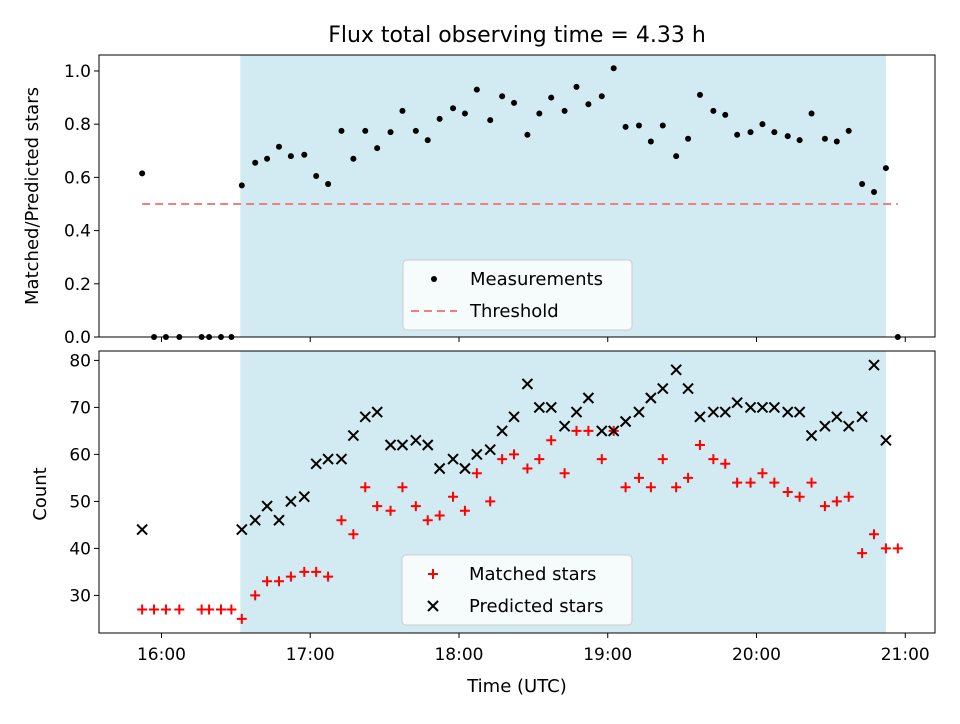  I want to click on x-tick-label: 16:00, so click(161, 655).